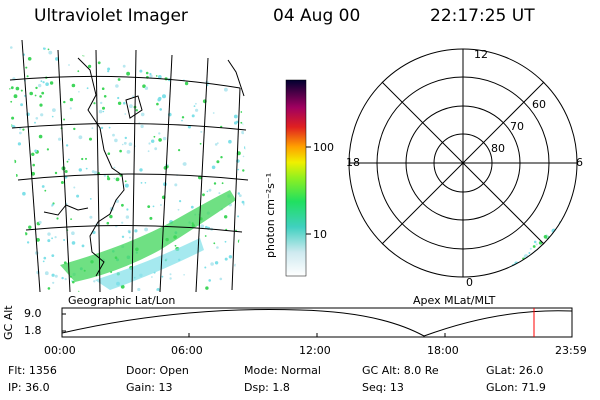 The height and width of the screenshot is (400, 600). I want to click on polar-projection-label: Apex MLat/MLT, so click(454, 300).